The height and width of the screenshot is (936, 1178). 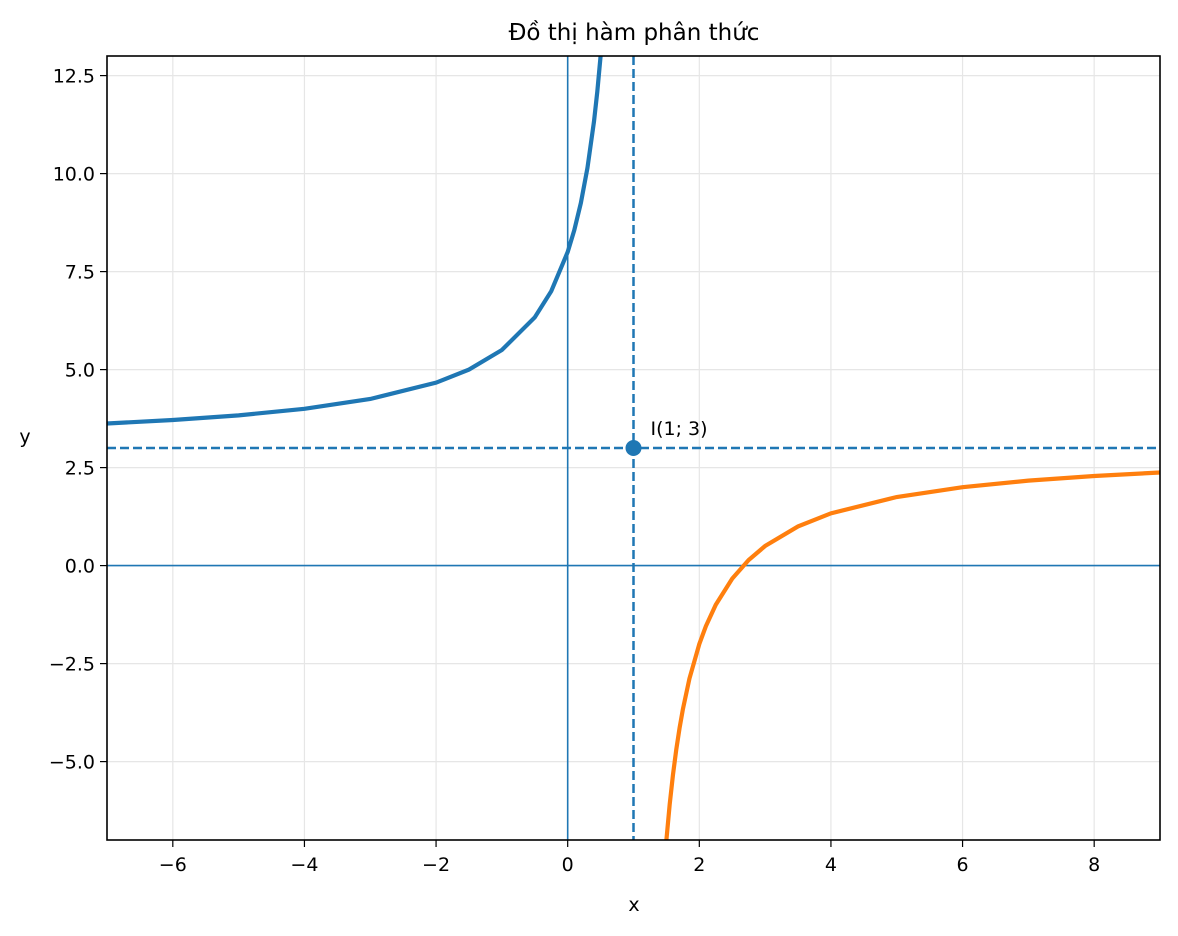 I want to click on y-tick-label: −5.0, so click(x=72, y=763).